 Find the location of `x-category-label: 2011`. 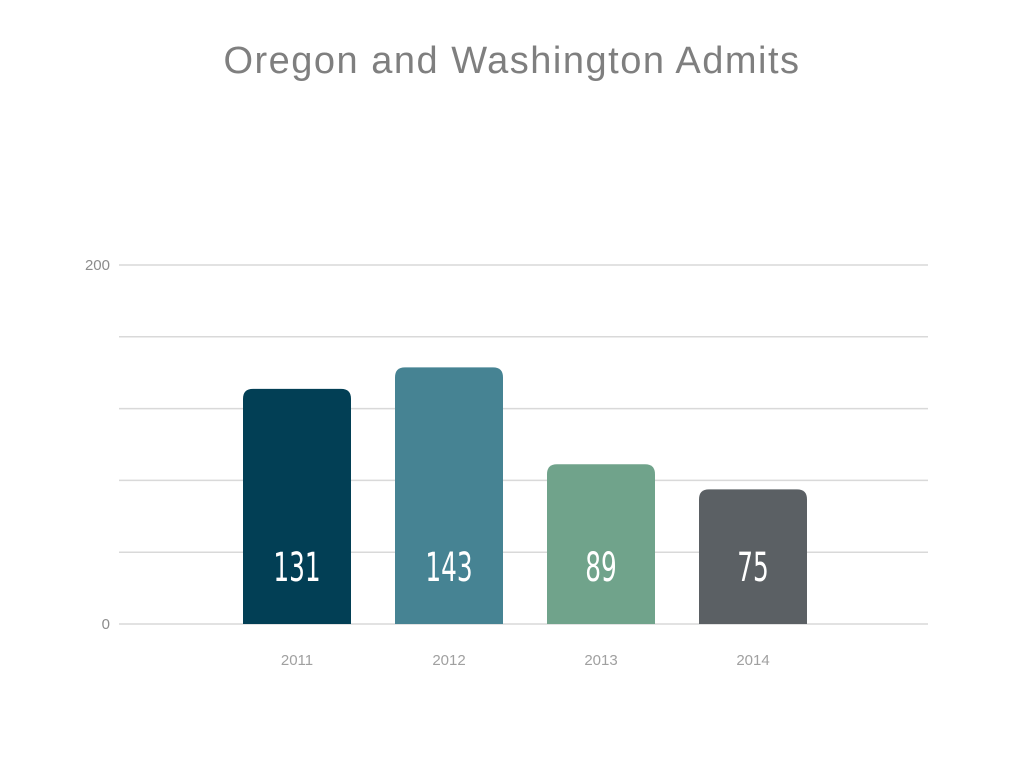

x-category-label: 2011 is located at coordinates (297, 660).